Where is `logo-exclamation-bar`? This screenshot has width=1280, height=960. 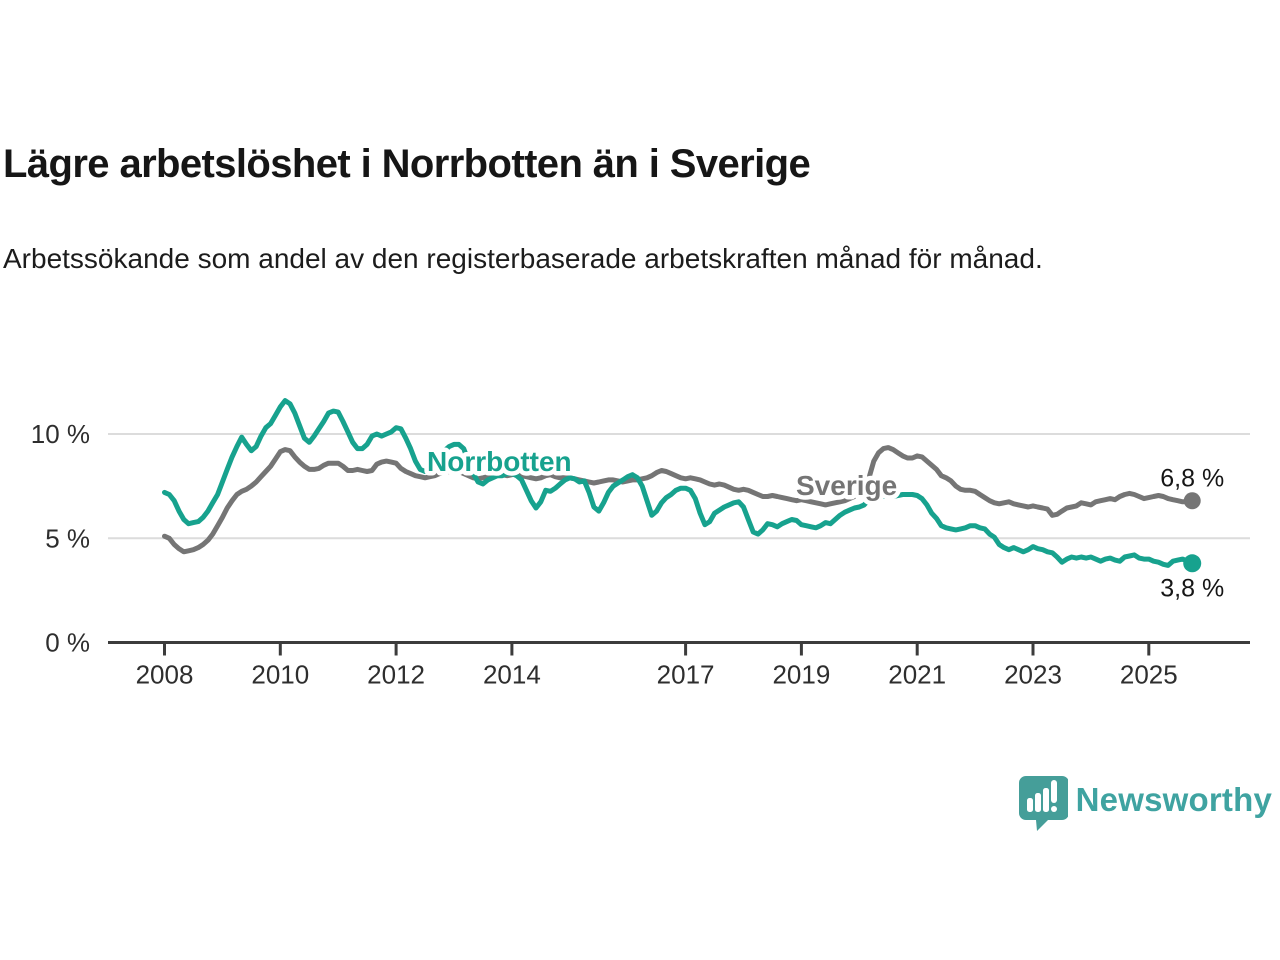 logo-exclamation-bar is located at coordinates (1053, 791).